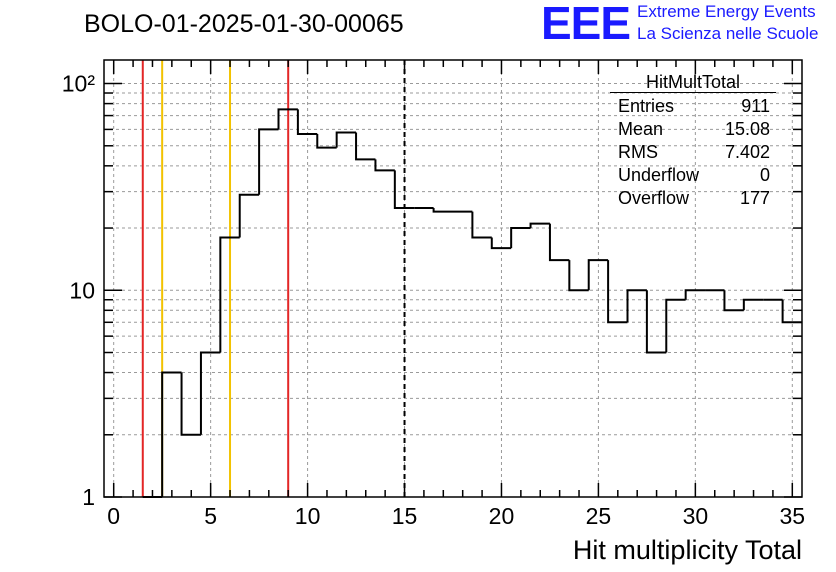 The height and width of the screenshot is (572, 836). I want to click on stats-row: Underflow 0, so click(693, 175).